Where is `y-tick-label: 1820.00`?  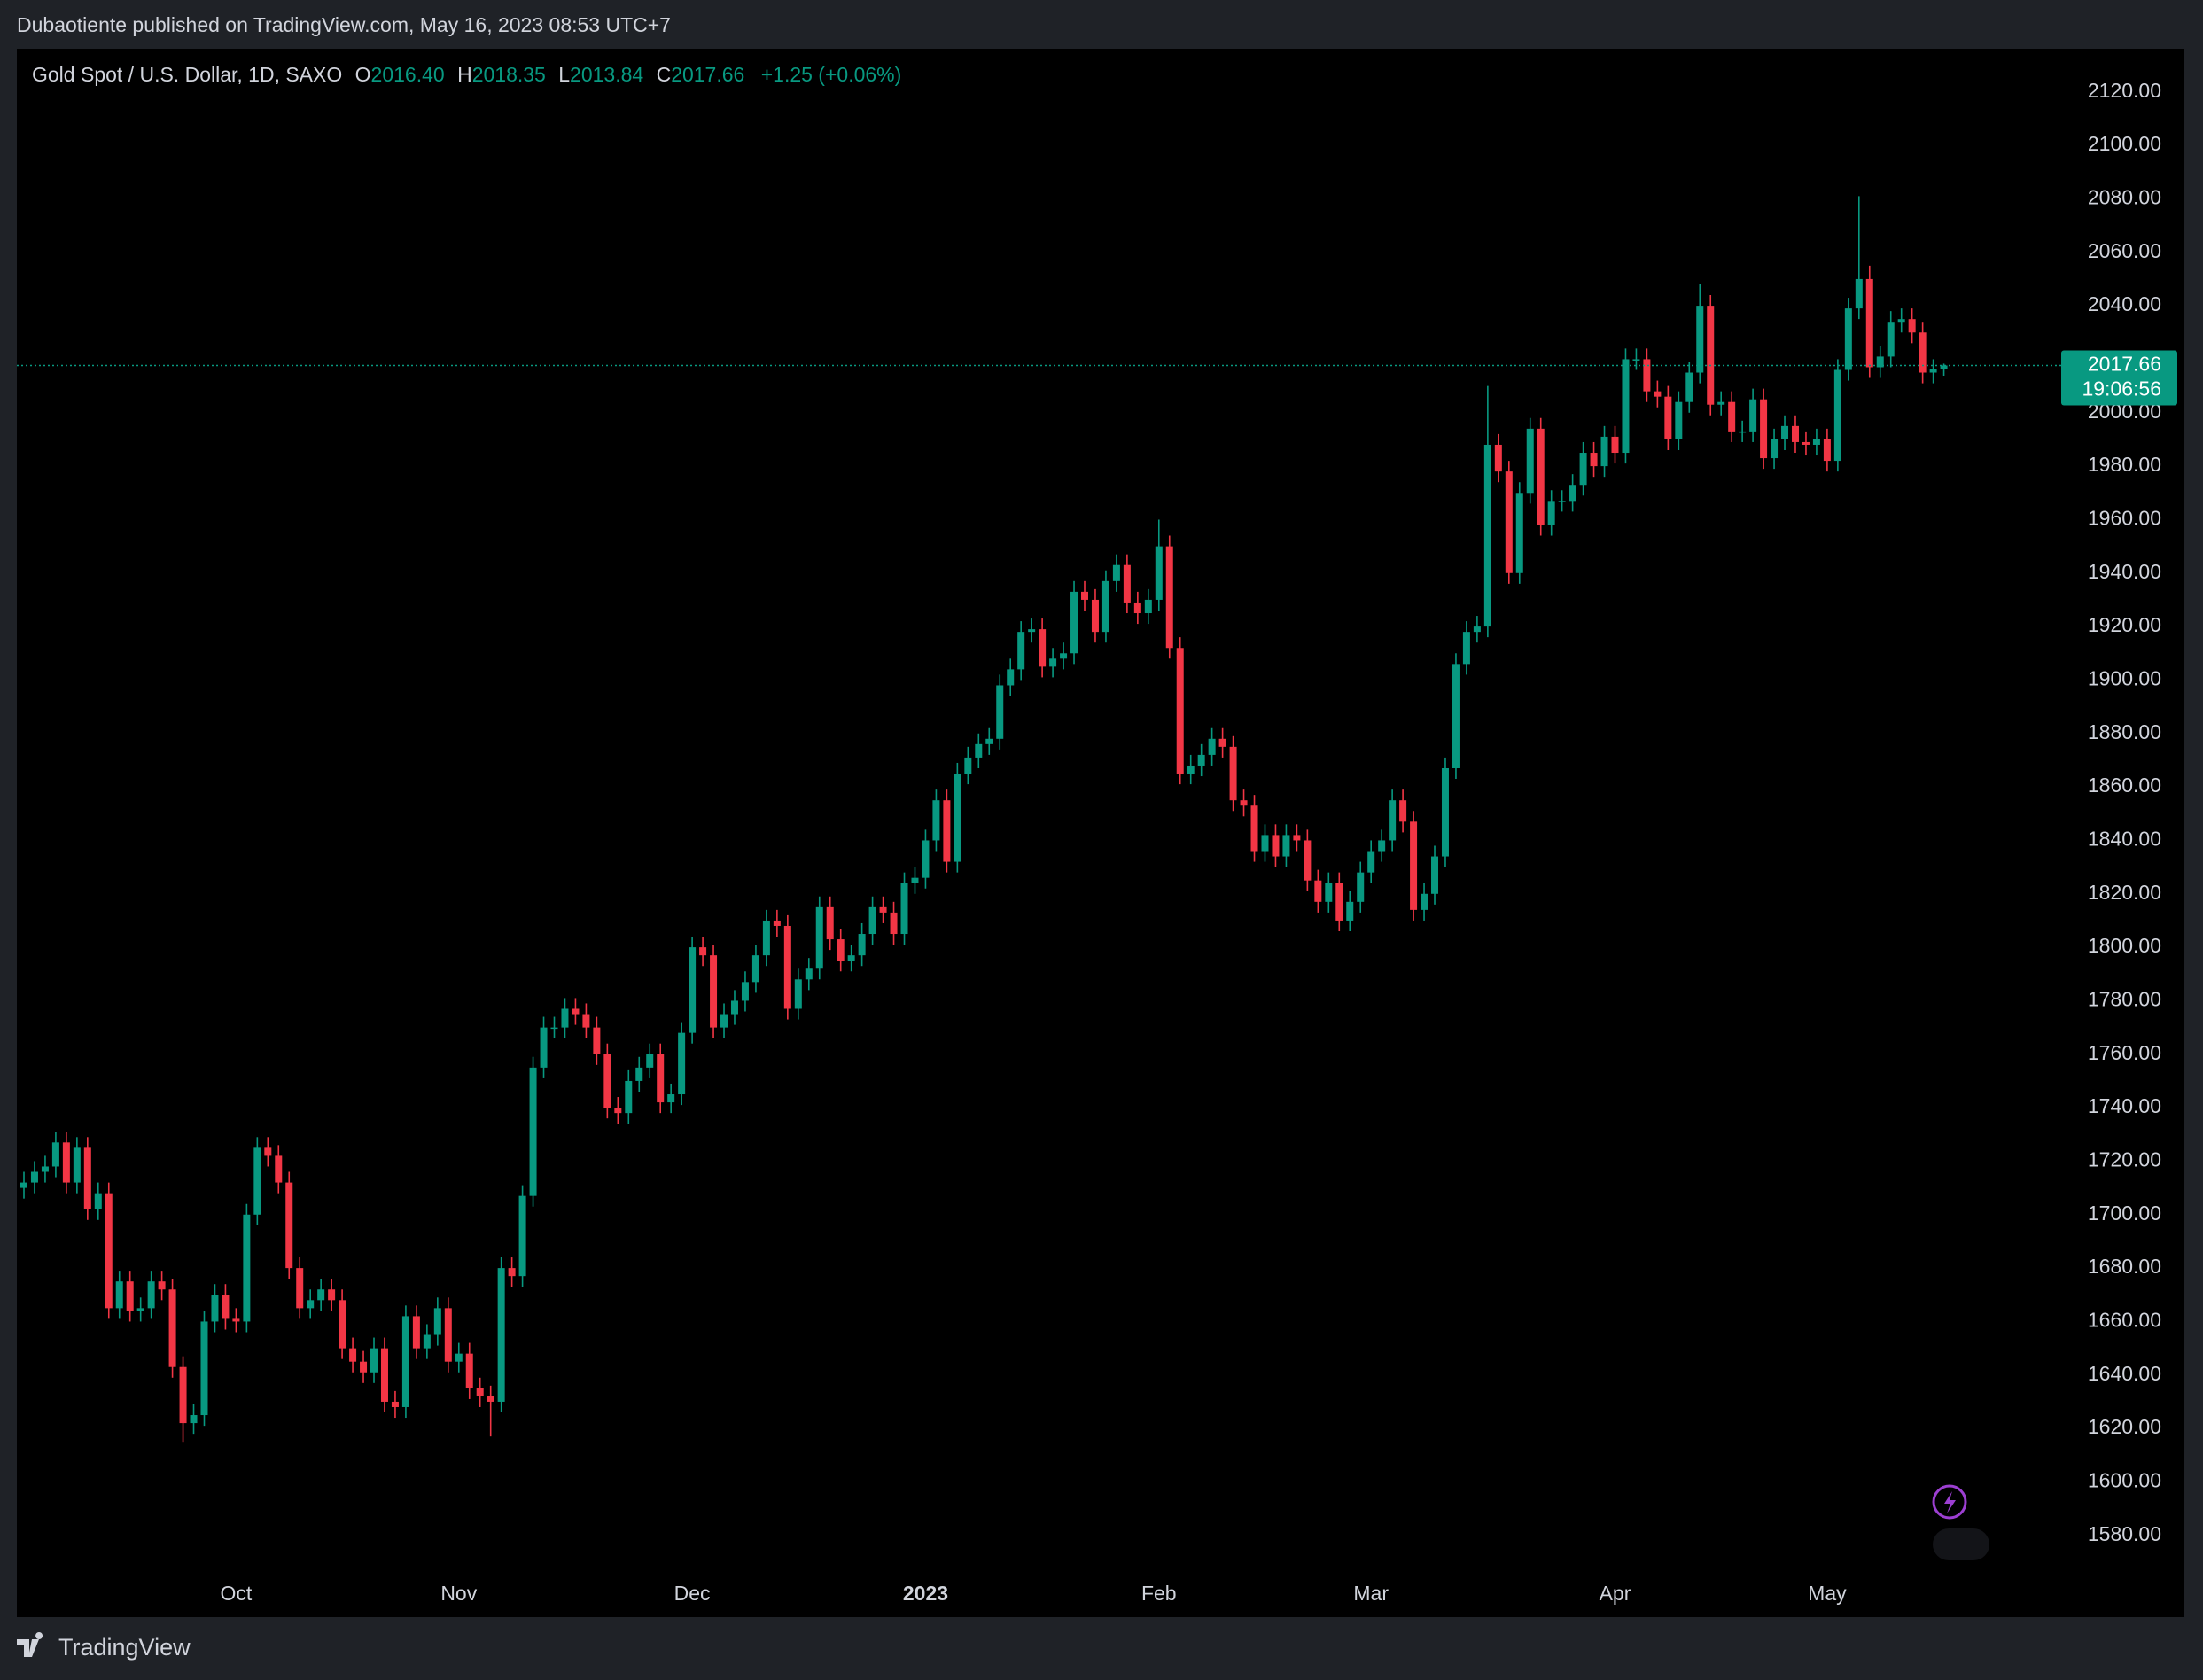
y-tick-label: 1820.00 is located at coordinates (2125, 892).